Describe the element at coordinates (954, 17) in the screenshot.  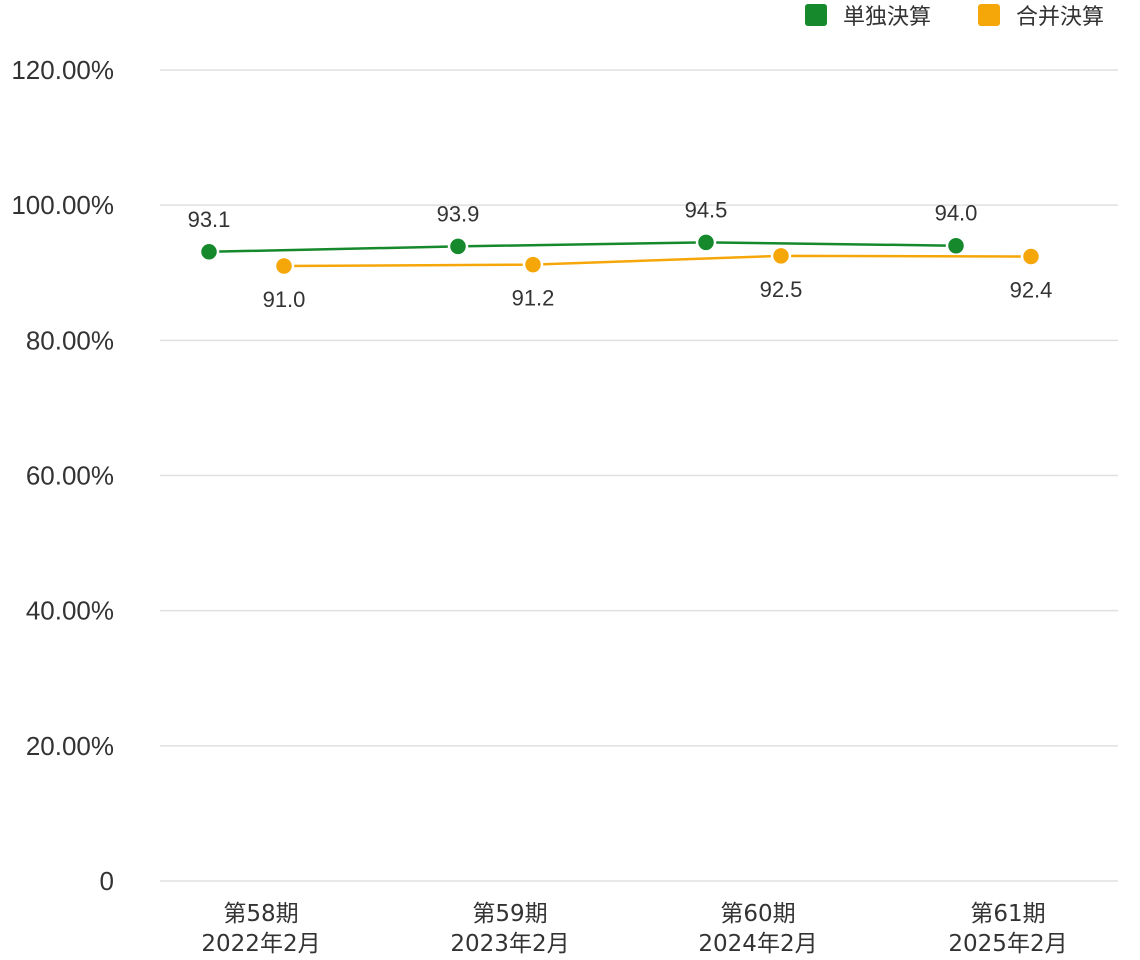
I see `legend: 単独決算 合并決算` at that location.